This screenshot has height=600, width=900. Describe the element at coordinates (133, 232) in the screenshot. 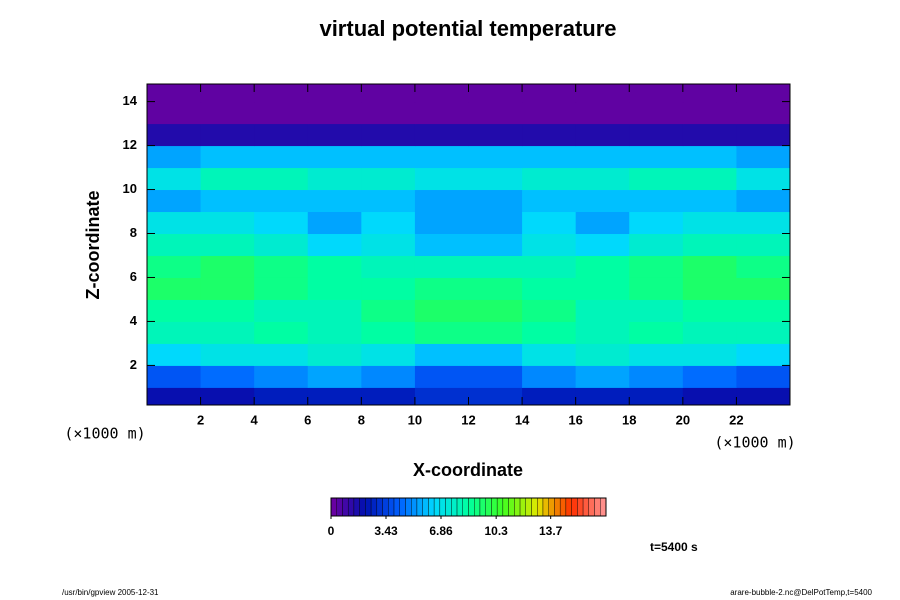

I see `y-tick-label: 8` at that location.